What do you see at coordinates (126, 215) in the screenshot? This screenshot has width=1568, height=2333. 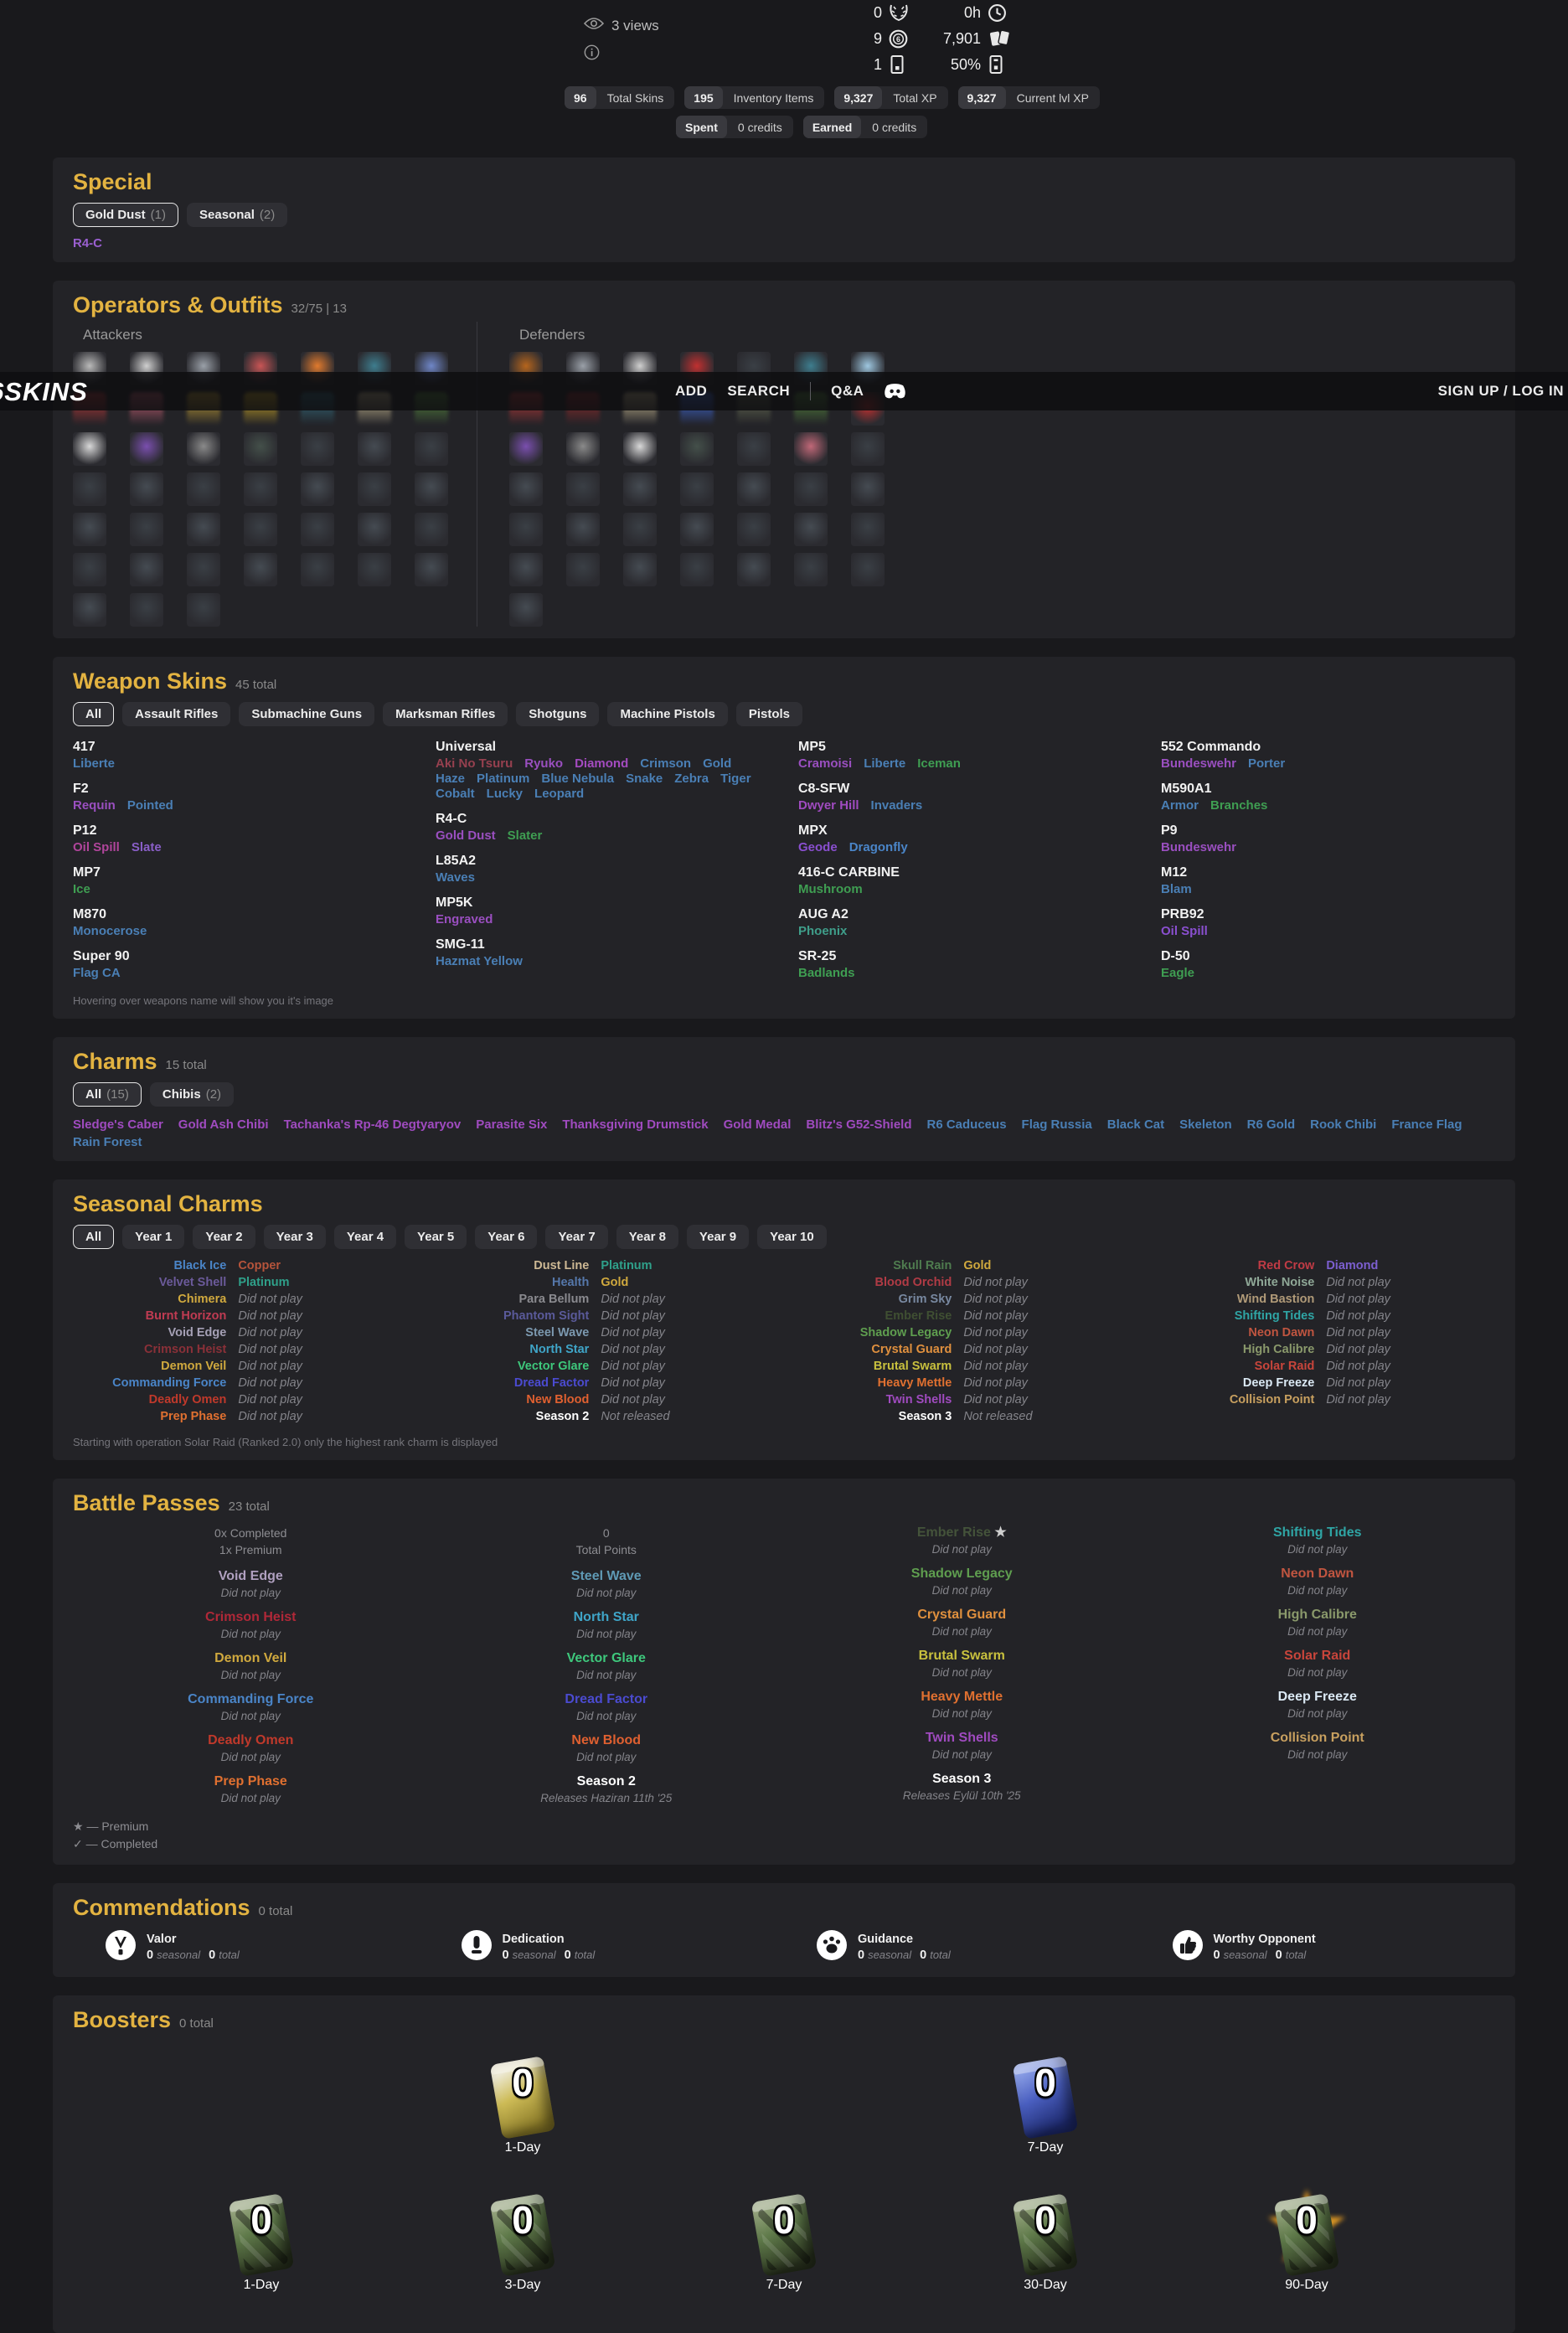 I see `special-tab-gold-dust: Gold Dust (1)` at bounding box center [126, 215].